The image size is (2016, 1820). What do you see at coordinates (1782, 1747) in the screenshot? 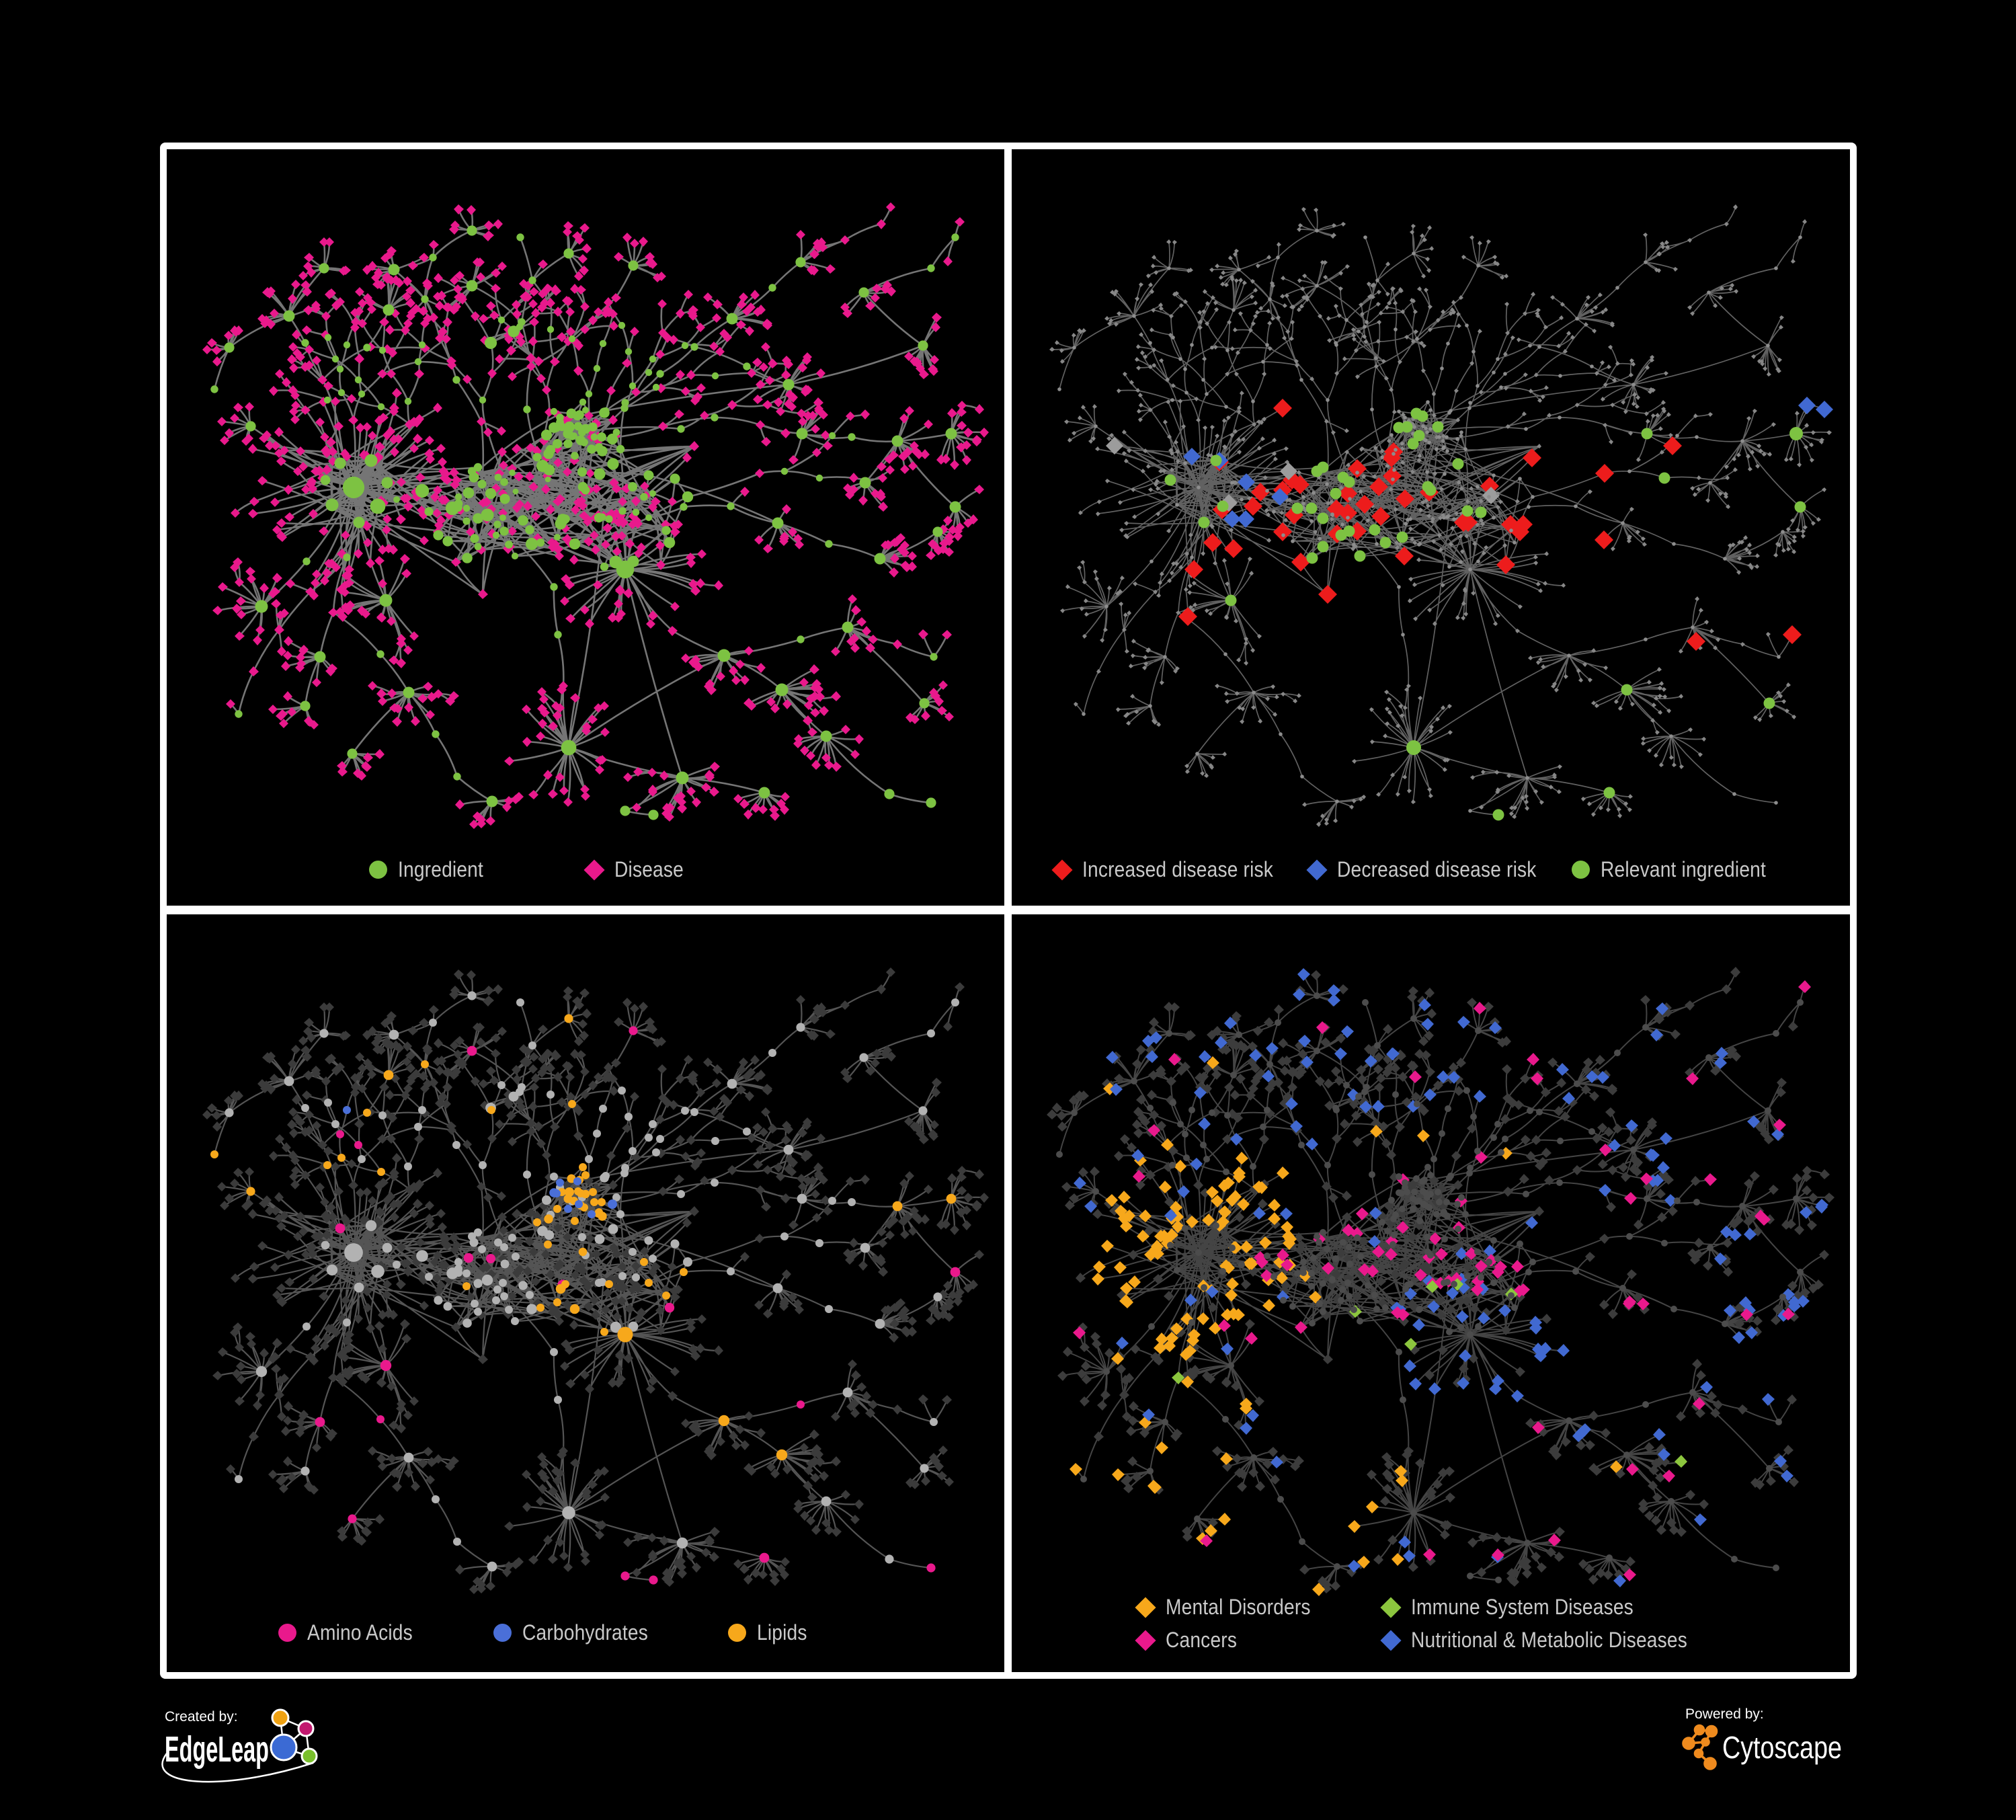
I see `svg-text: Cytoscape` at bounding box center [1782, 1747].